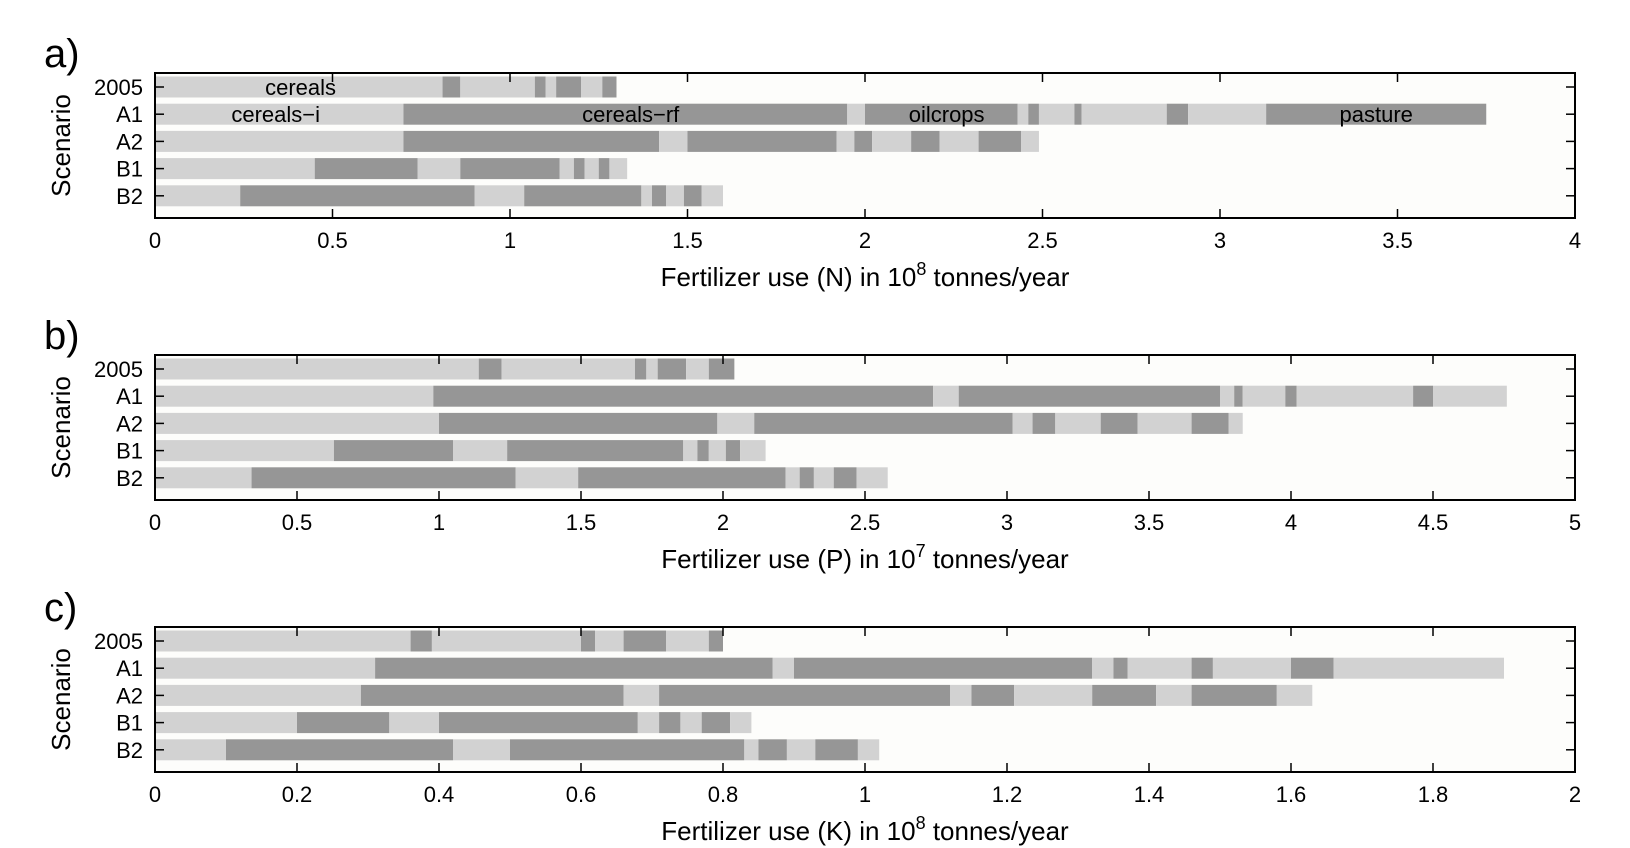  I want to click on x-tick-label: 0.8, so click(723, 794).